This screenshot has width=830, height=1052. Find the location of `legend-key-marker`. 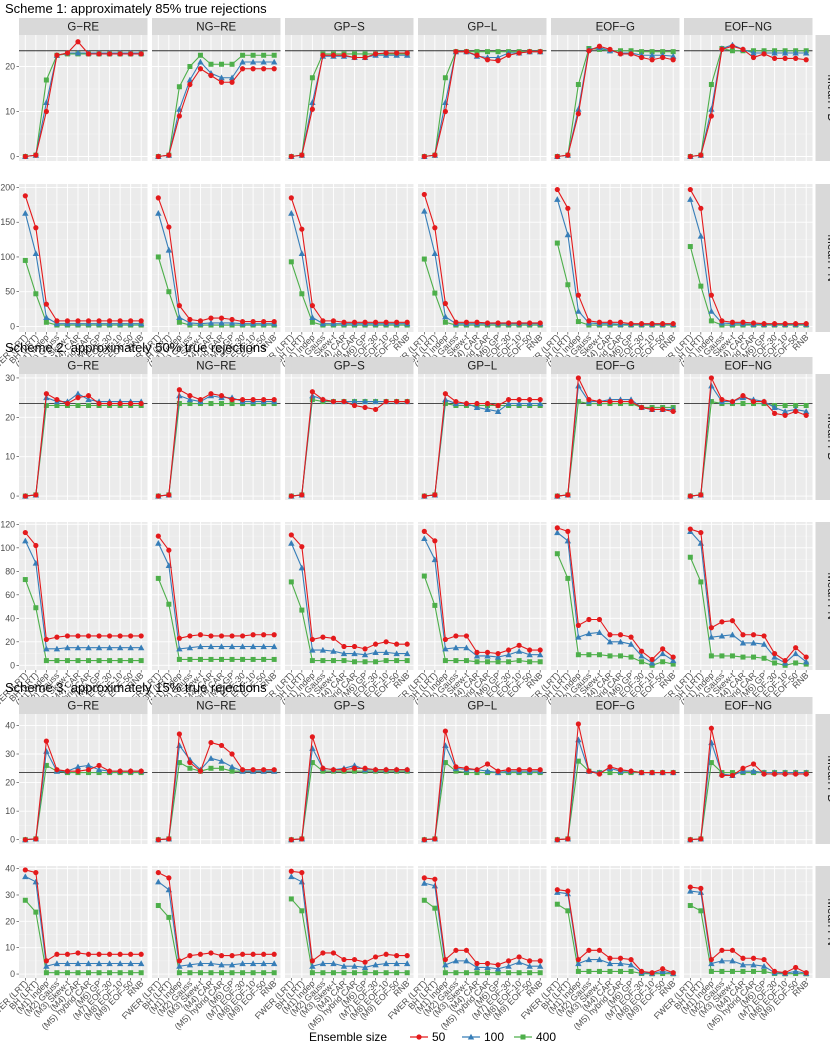

legend-key-marker is located at coordinates (419, 1037).